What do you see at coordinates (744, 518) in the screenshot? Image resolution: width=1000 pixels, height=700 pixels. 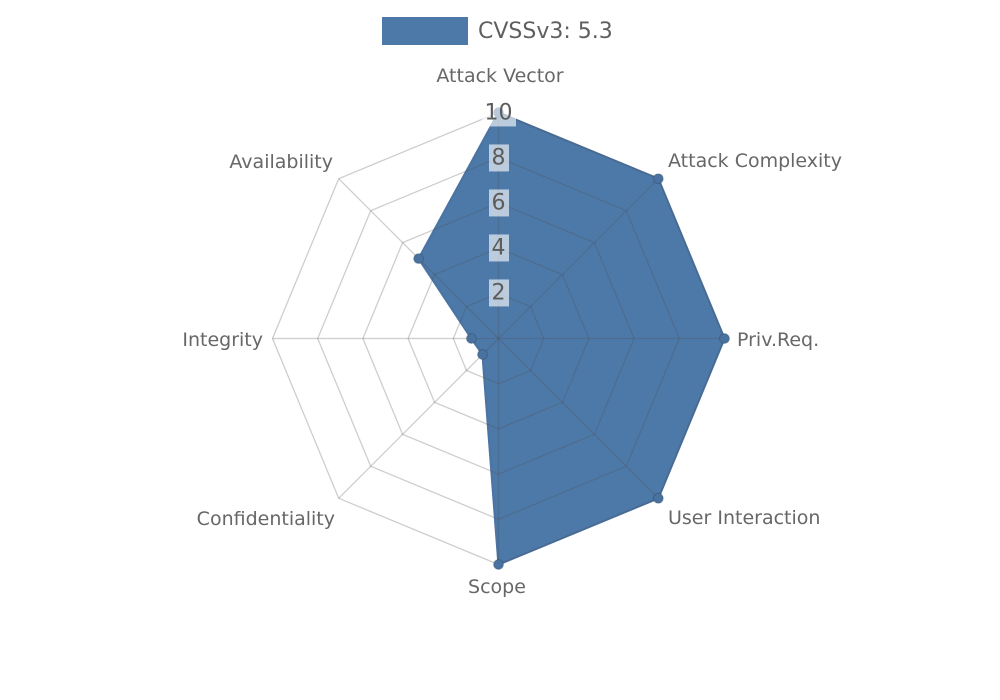 I see `axis-label-user-interaction: User Interaction` at bounding box center [744, 518].